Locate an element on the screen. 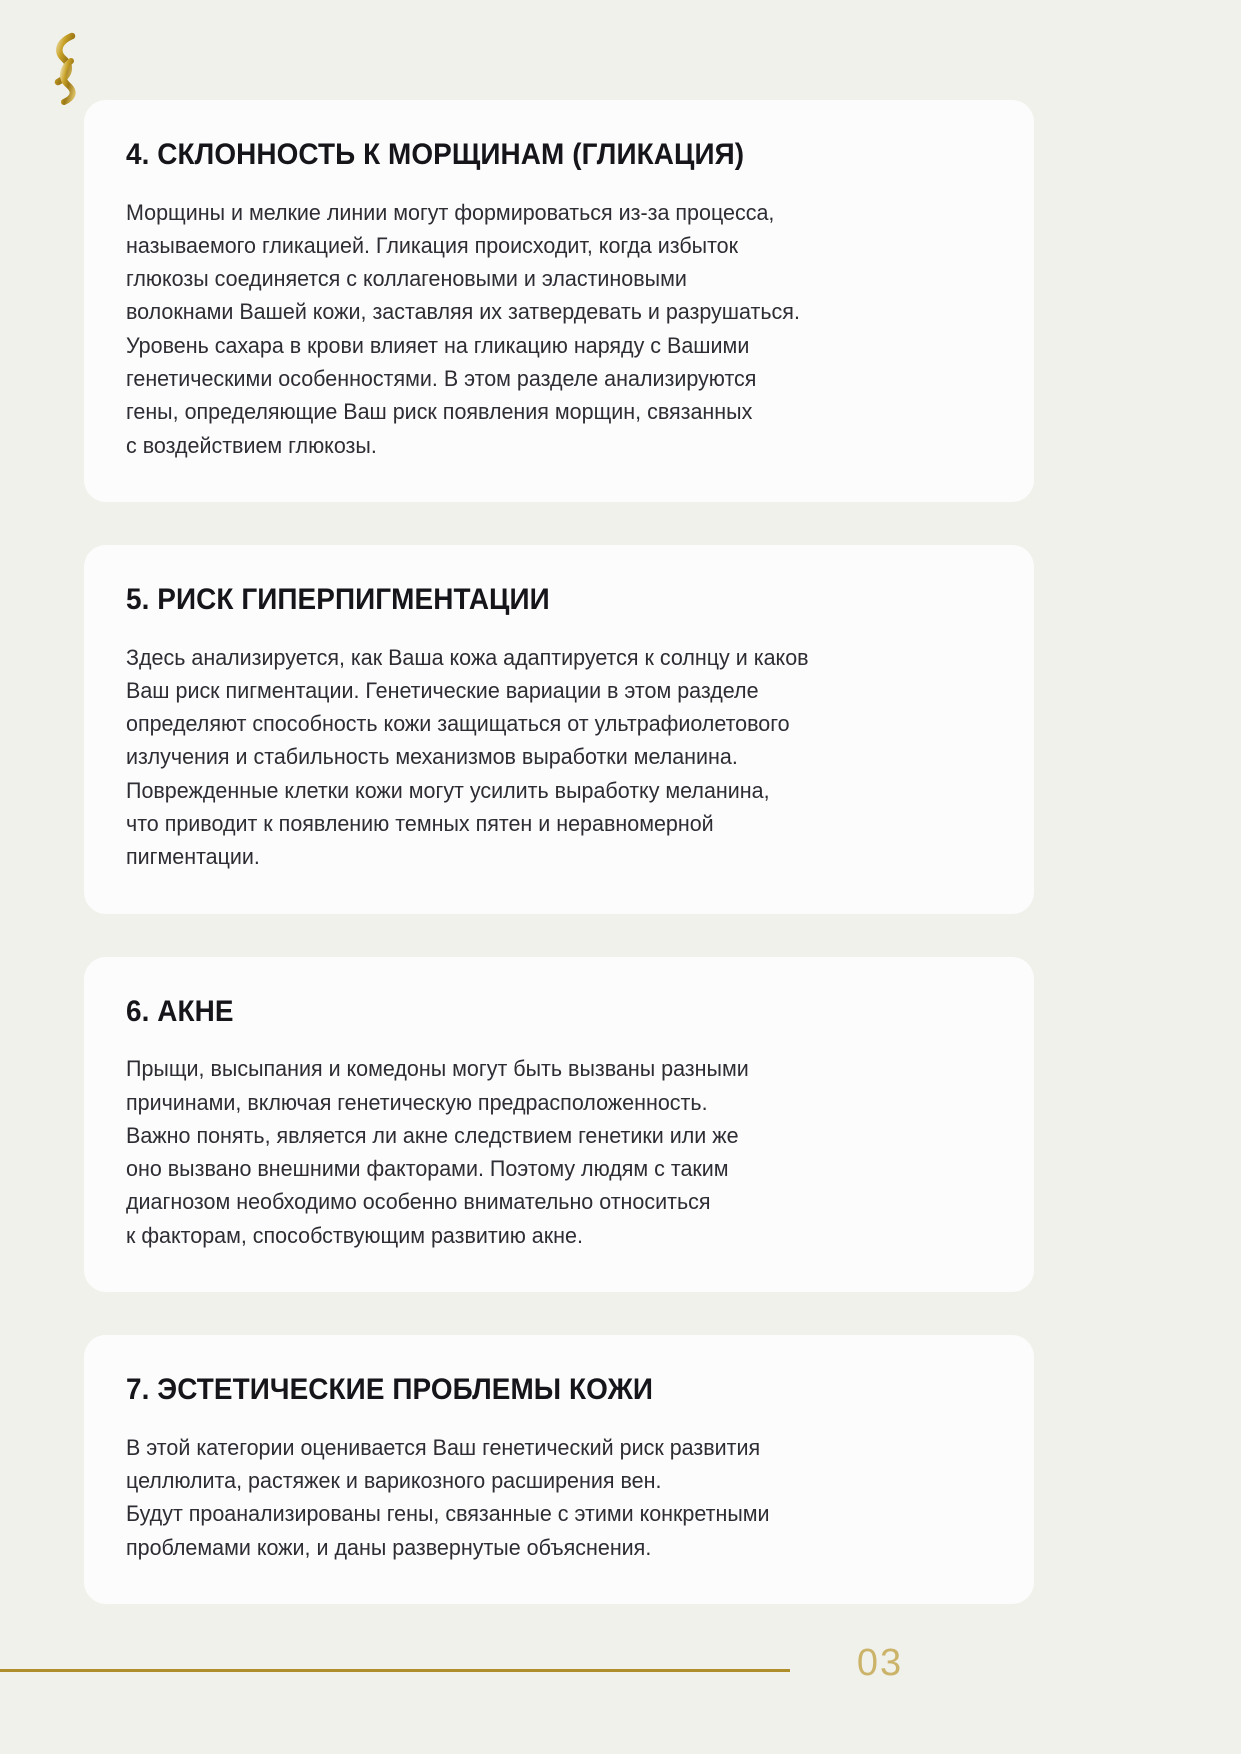 Image resolution: width=1241 pixels, height=1754 pixels. section-title: 7. ЭСТЕТИЧЕСКИЕ ПРОБЛЕМЫ КОЖИ is located at coordinates (390, 1390).